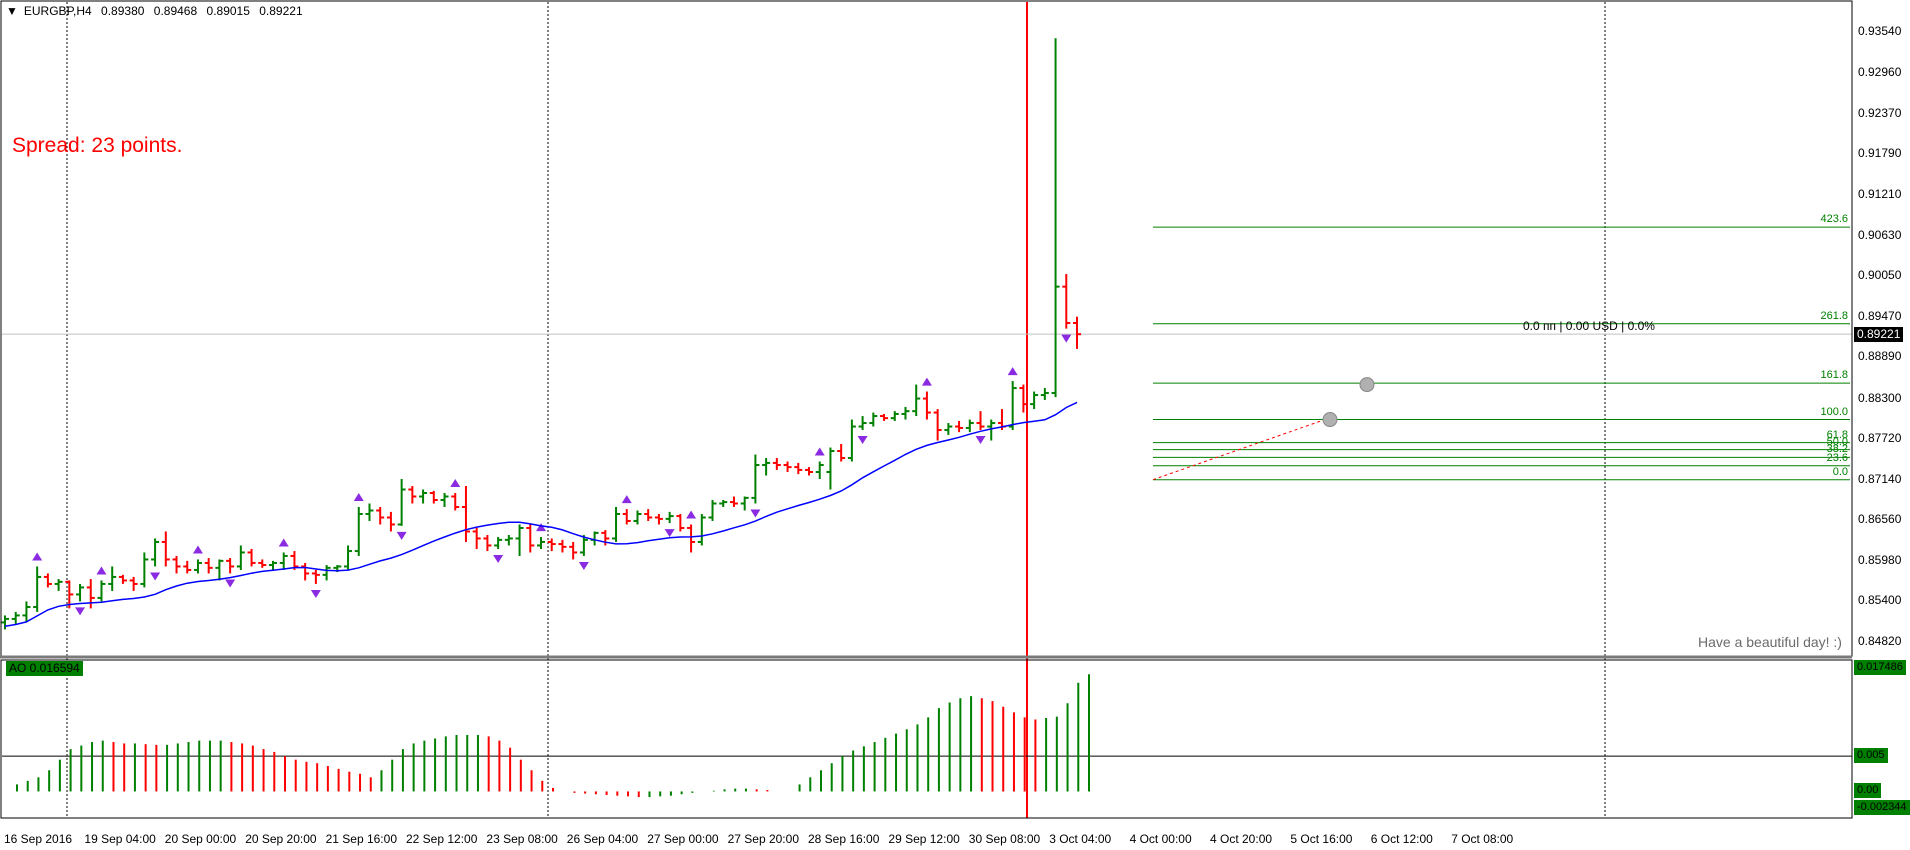 The width and height of the screenshot is (1910, 850). I want to click on fib-level-label: 261.8, so click(1834, 315).